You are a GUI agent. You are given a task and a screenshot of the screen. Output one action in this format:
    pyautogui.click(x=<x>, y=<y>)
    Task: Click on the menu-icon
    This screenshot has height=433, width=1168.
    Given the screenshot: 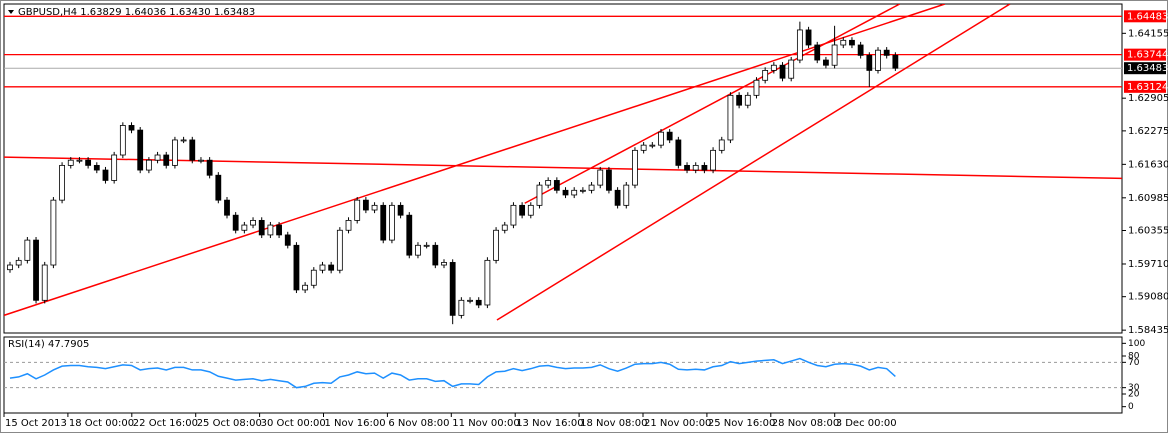 What is the action you would take?
    pyautogui.click(x=11, y=12)
    